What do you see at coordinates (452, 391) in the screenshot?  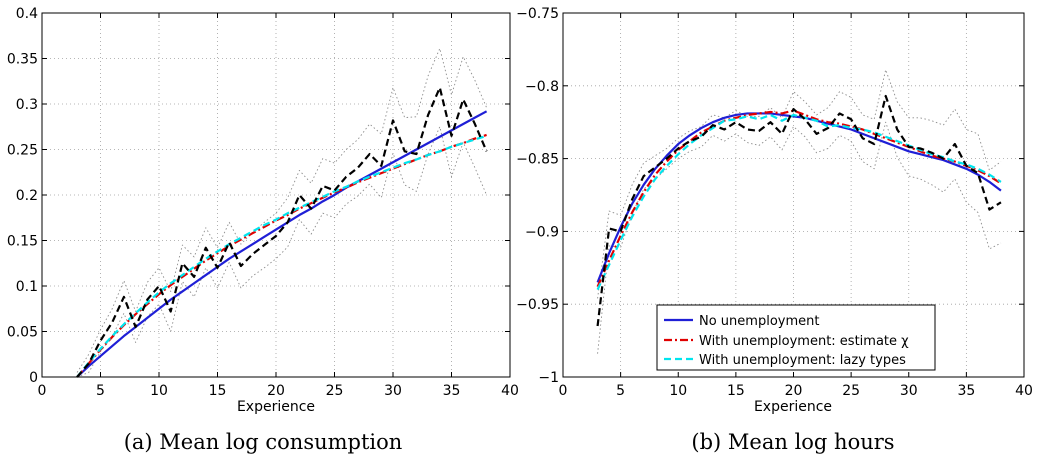 I see `consumption-x-tick-label: 35` at bounding box center [452, 391].